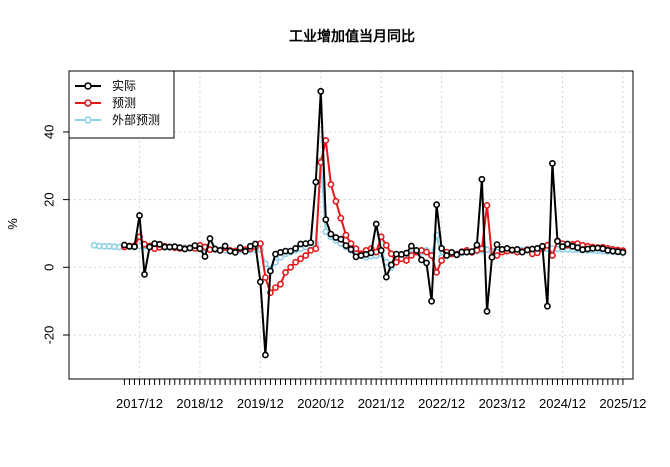 This screenshot has width=670, height=467. Describe the element at coordinates (622, 403) in the screenshot. I see `x-tick-label: 2025/12` at that location.